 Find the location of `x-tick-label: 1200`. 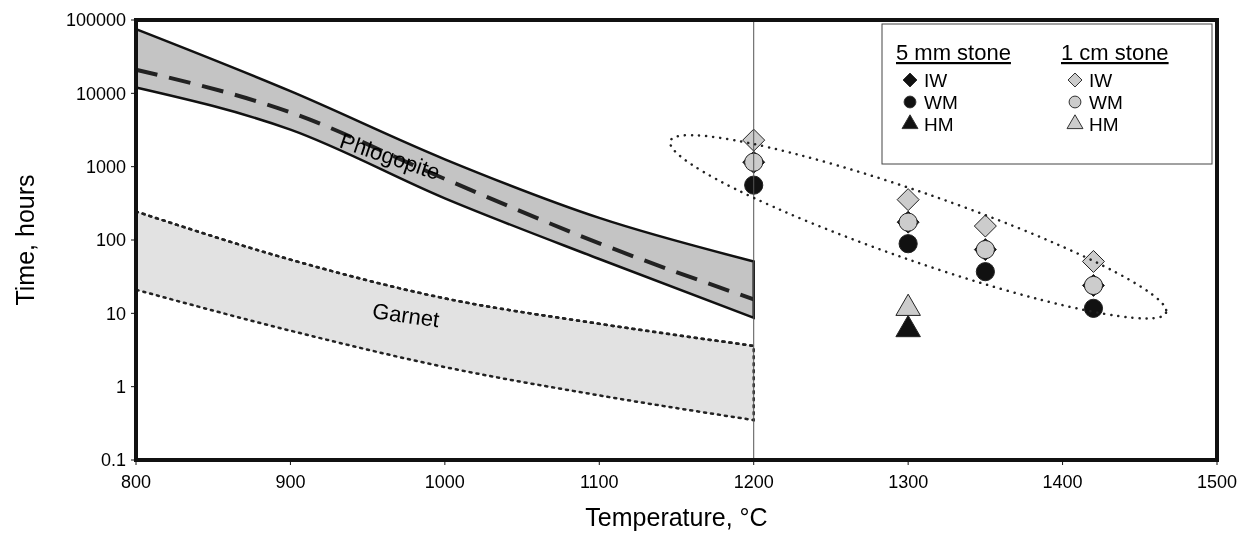

x-tick-label: 1200 is located at coordinates (753, 482).